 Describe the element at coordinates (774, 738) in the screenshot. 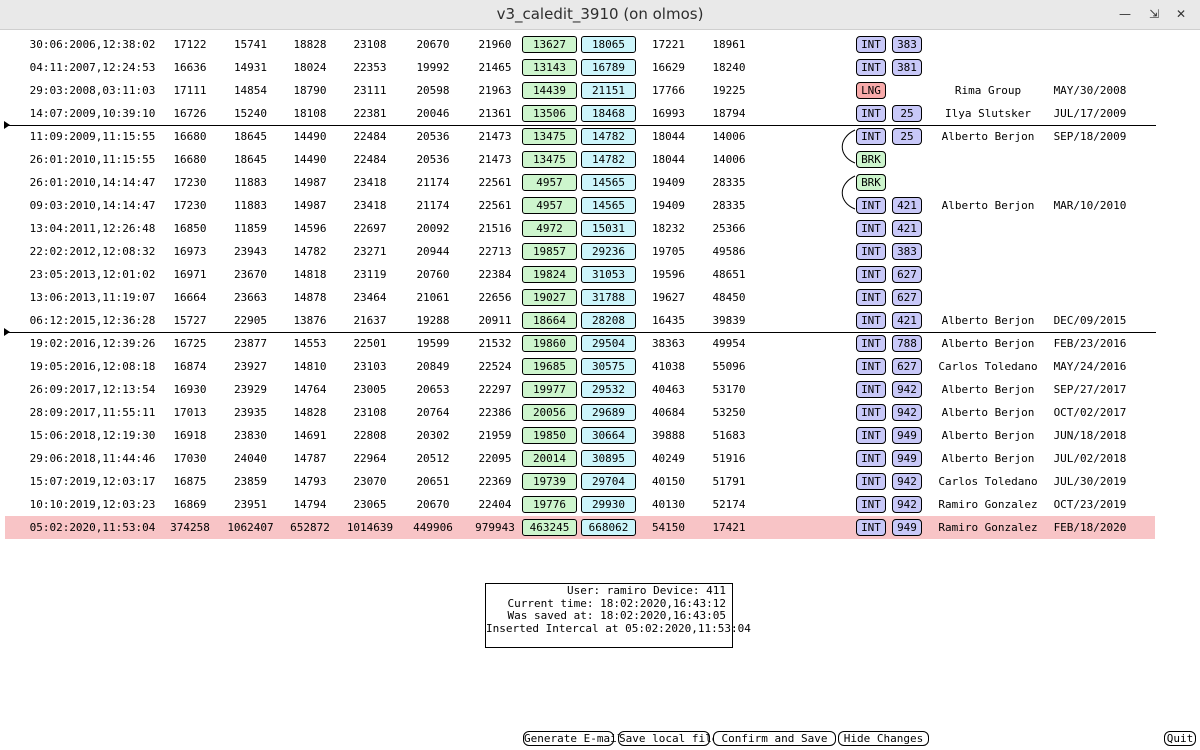

I see `confirm-and-save-button: Confirm and Save` at that location.